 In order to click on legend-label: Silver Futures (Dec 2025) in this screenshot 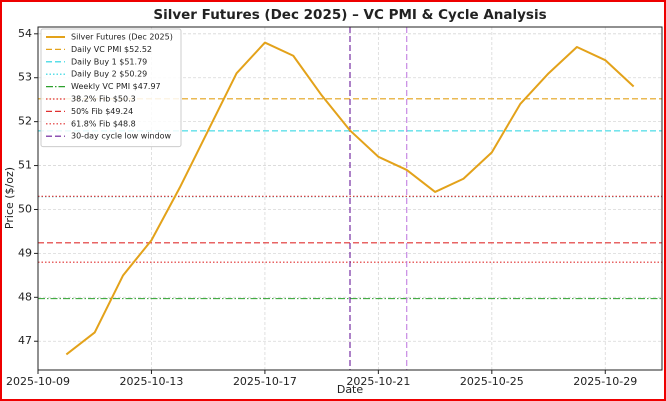, I will do `click(122, 37)`.